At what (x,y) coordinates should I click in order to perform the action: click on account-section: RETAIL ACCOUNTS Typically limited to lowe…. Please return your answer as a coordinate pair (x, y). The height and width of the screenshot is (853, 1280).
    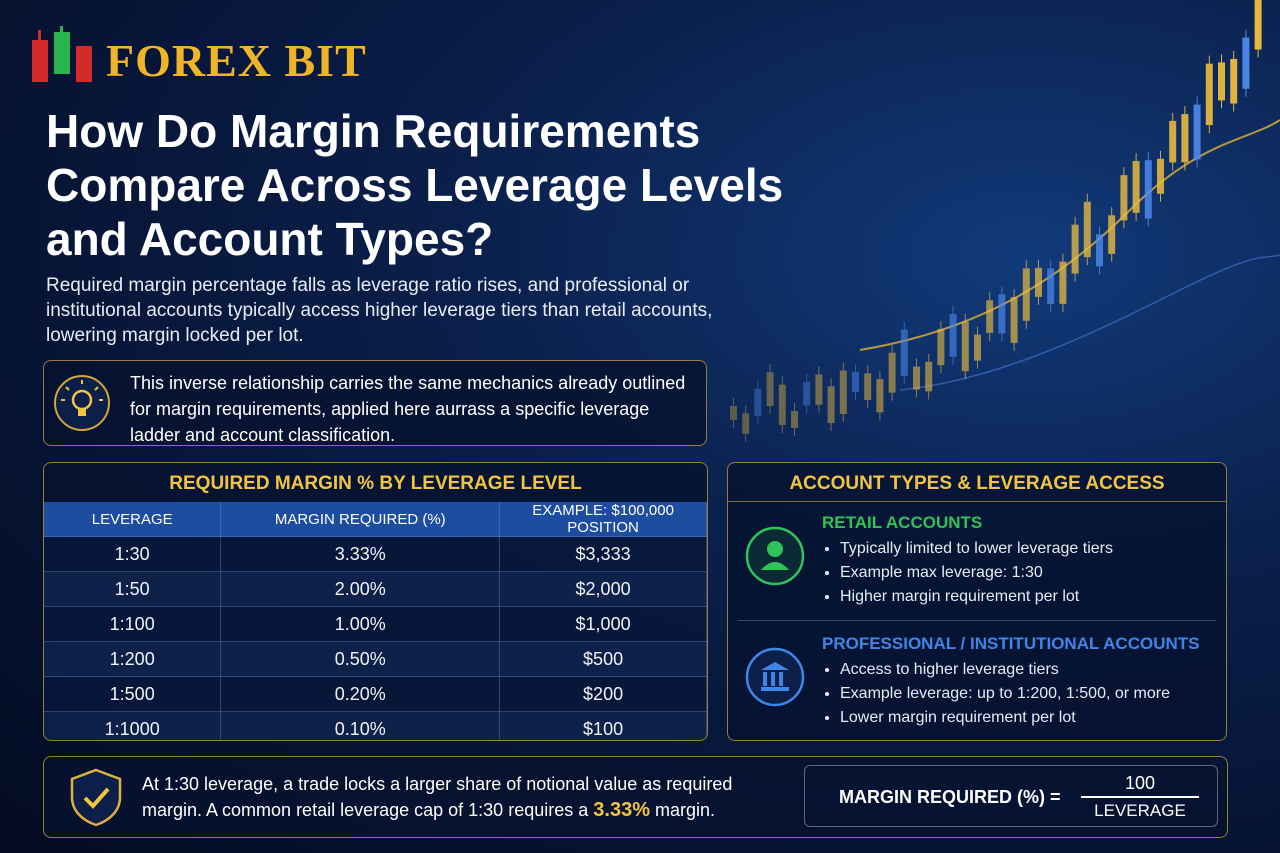
    Looking at the image, I should click on (1022, 561).